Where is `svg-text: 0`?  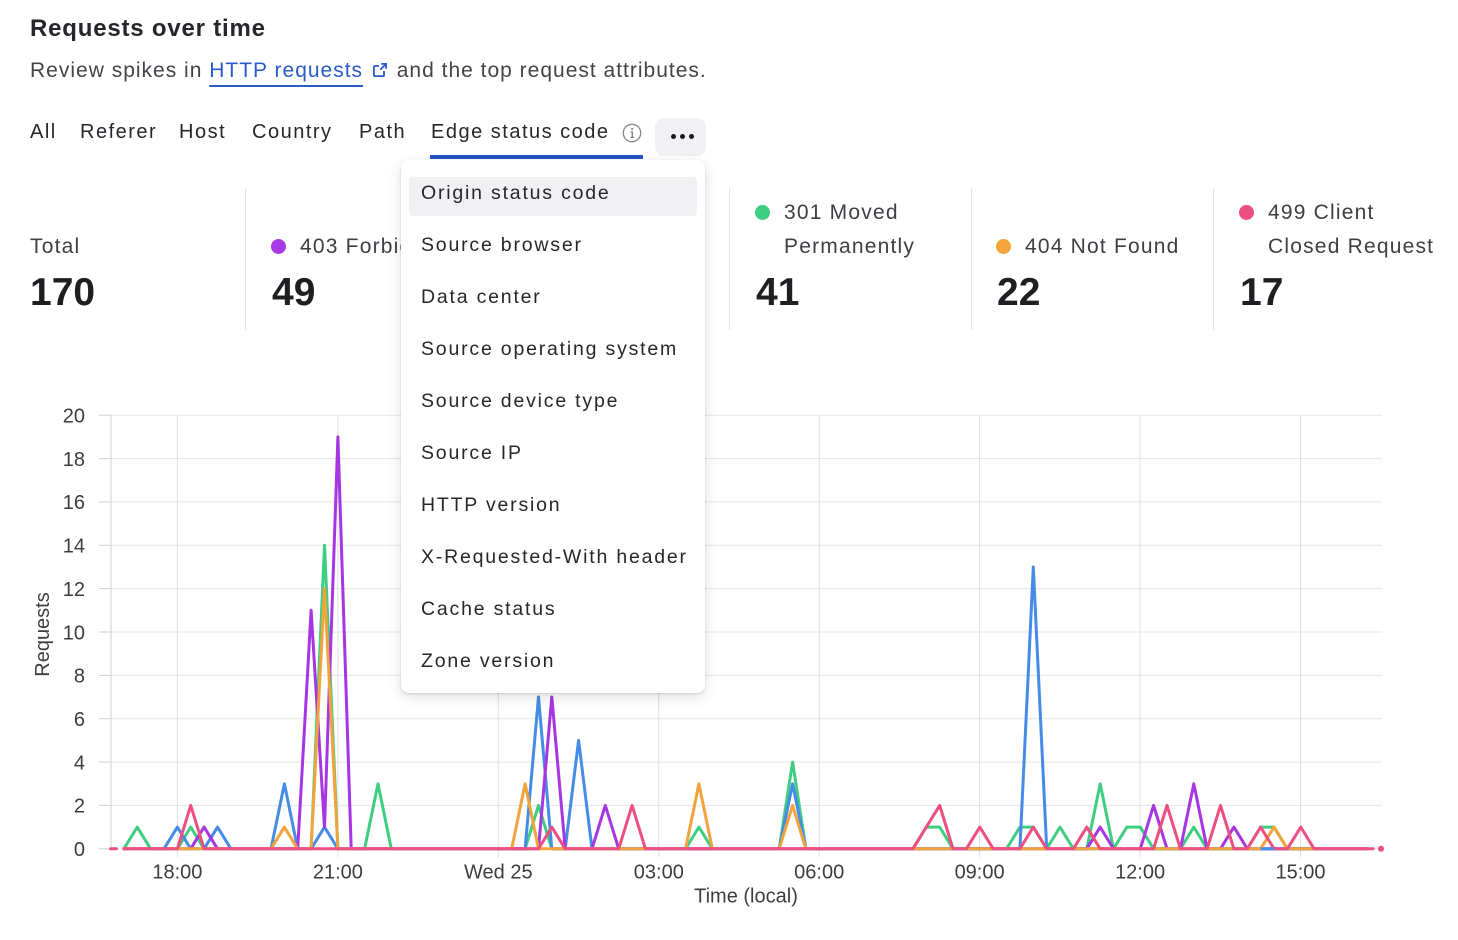
svg-text: 0 is located at coordinates (79, 850).